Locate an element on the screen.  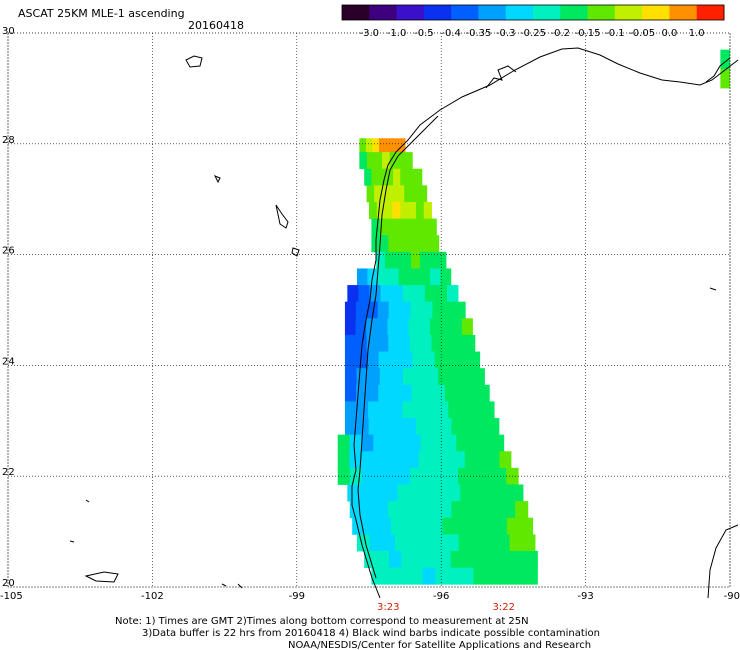
color-bar-label: -0.35 is located at coordinates (478, 33).